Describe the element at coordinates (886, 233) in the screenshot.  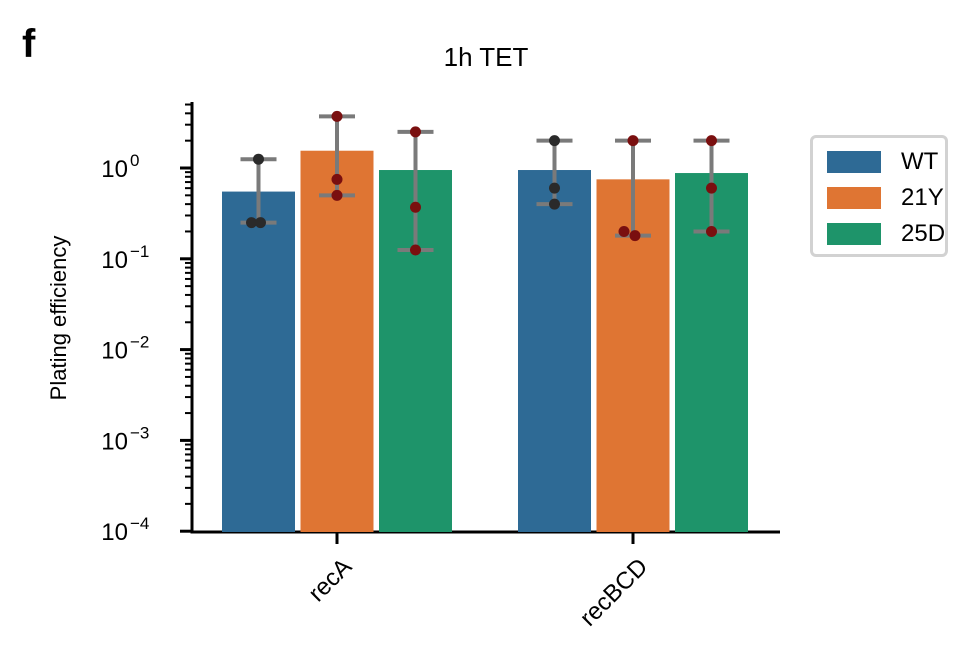
I see `legend-item-25d: 25D` at that location.